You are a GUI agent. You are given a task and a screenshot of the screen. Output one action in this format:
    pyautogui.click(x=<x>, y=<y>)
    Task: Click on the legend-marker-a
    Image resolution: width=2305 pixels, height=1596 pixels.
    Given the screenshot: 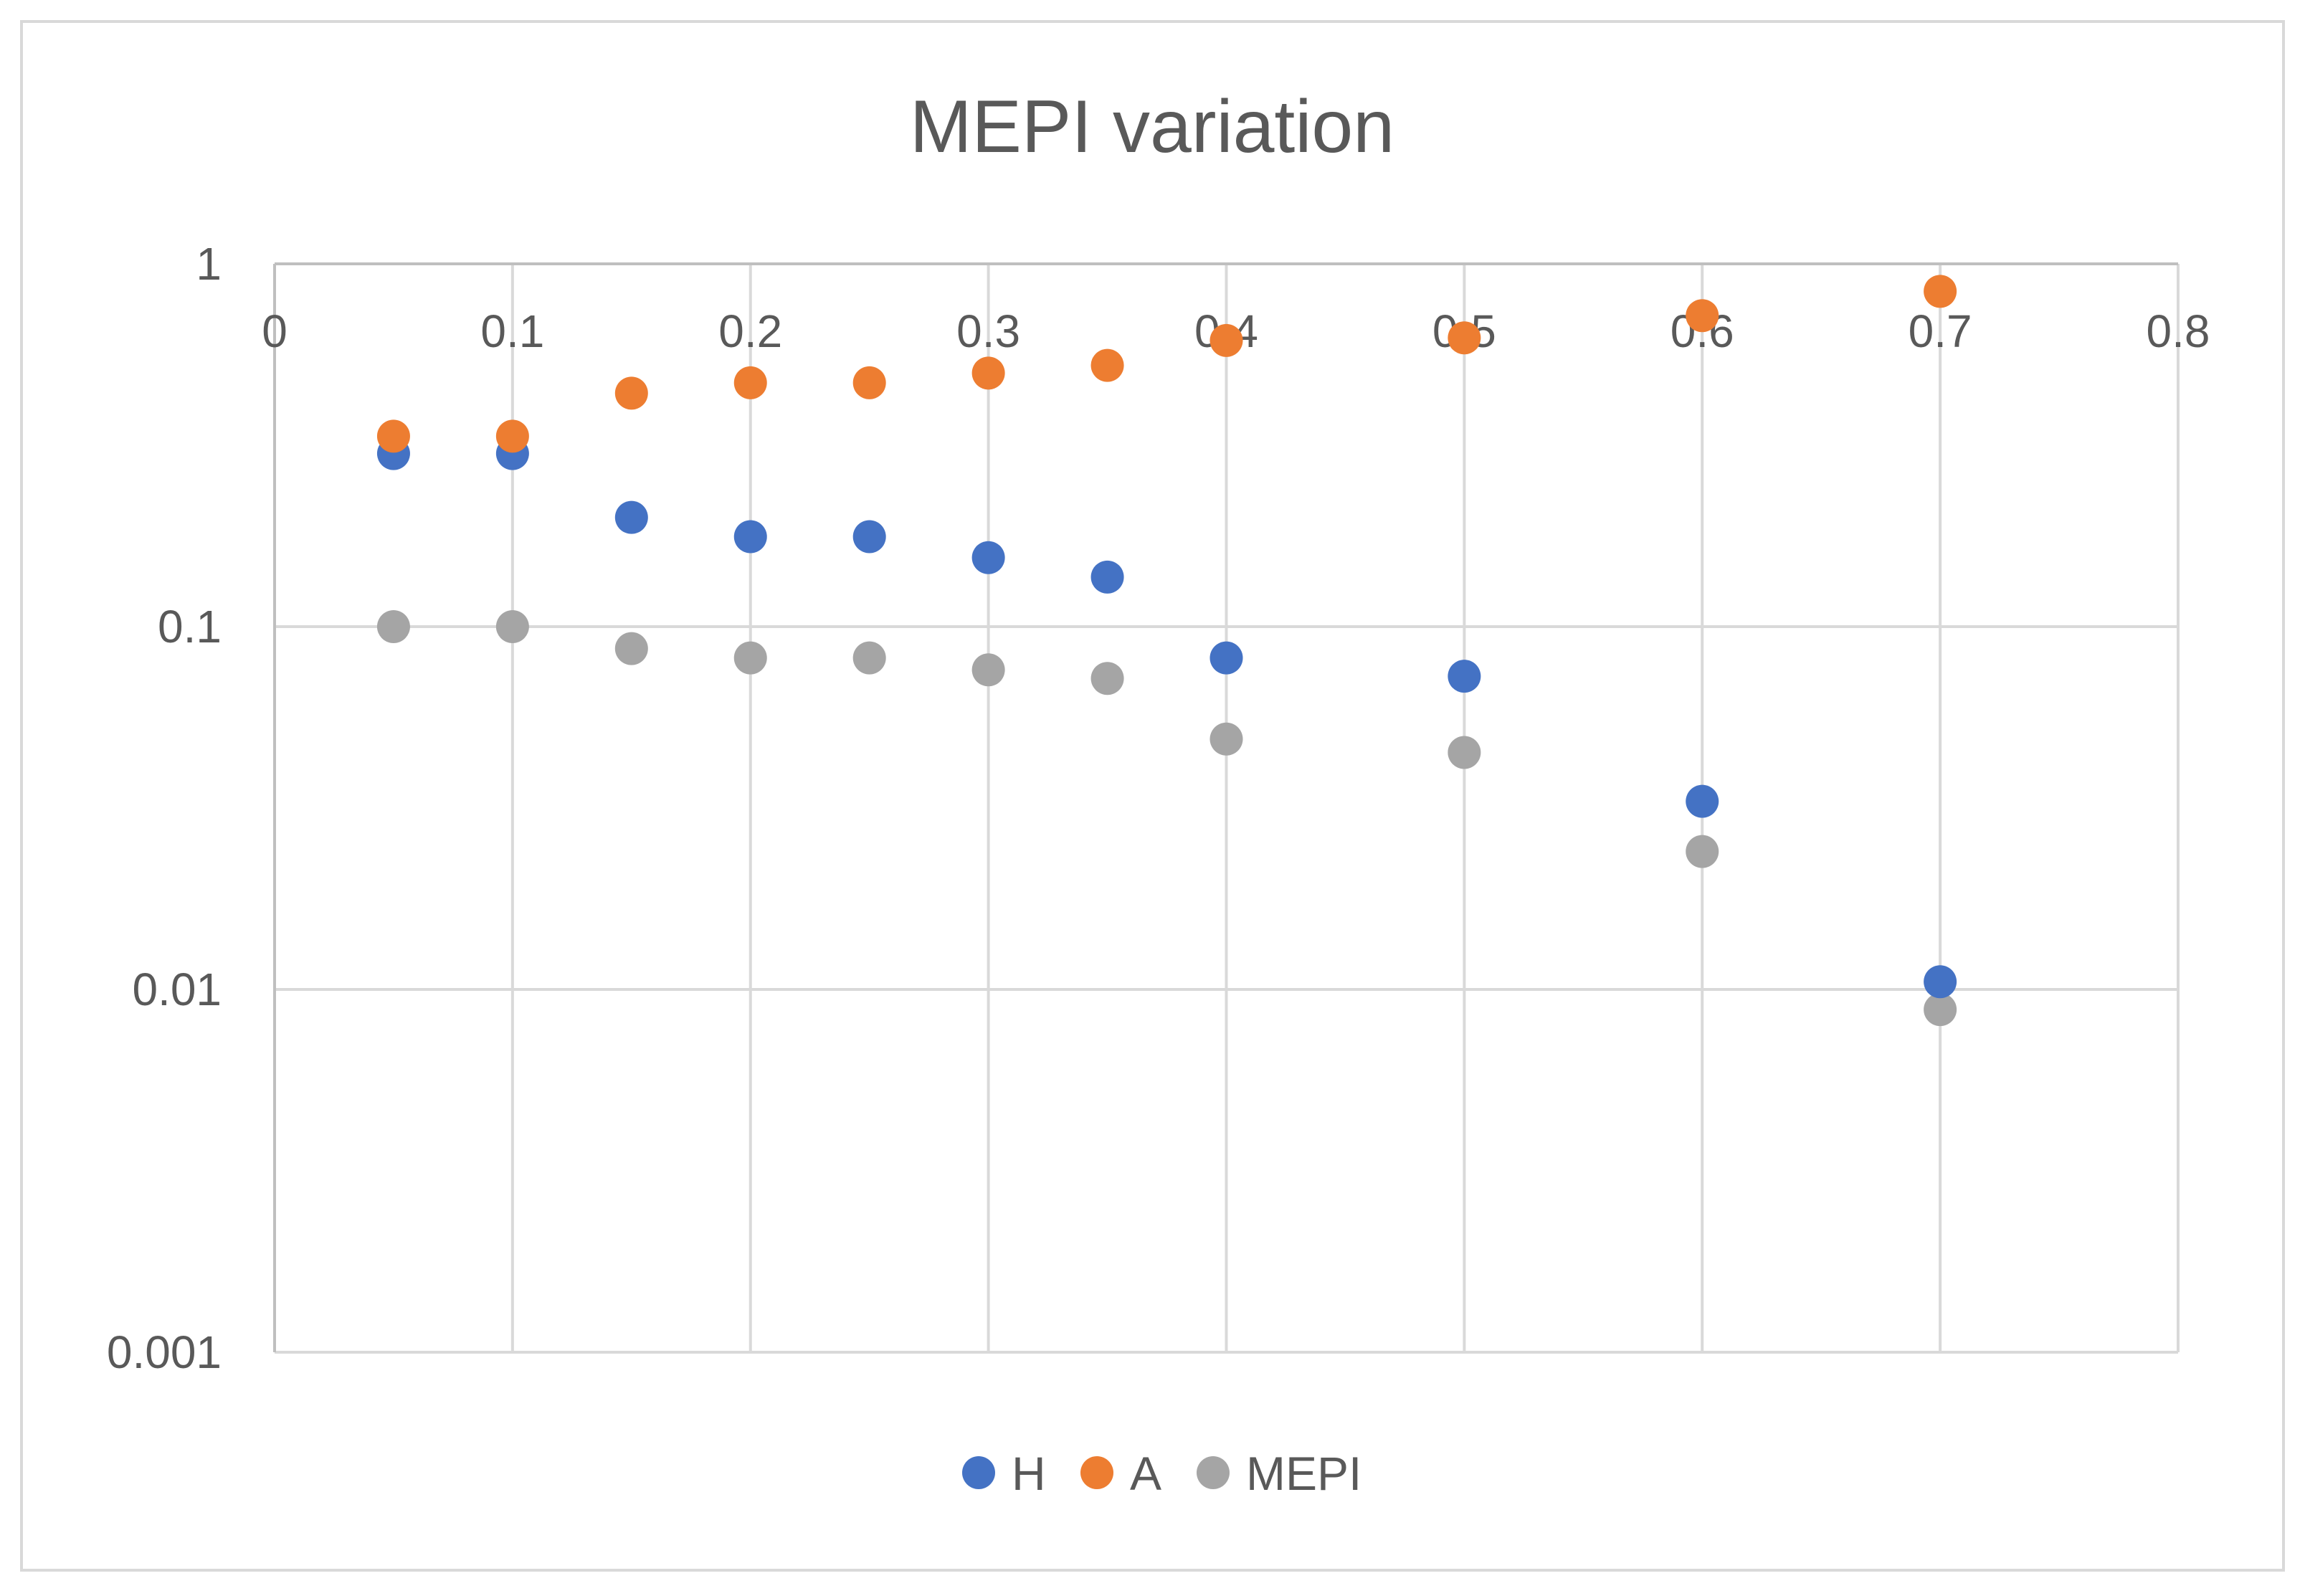 What is the action you would take?
    pyautogui.click(x=1096, y=1472)
    